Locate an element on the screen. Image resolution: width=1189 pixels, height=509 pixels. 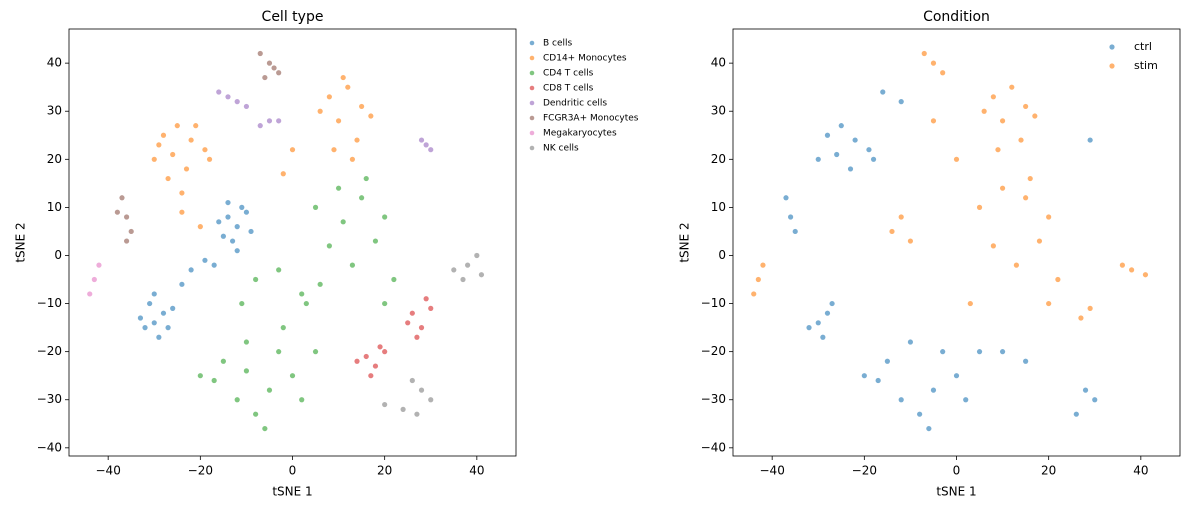
x-tick-label: 0 is located at coordinates (293, 471).